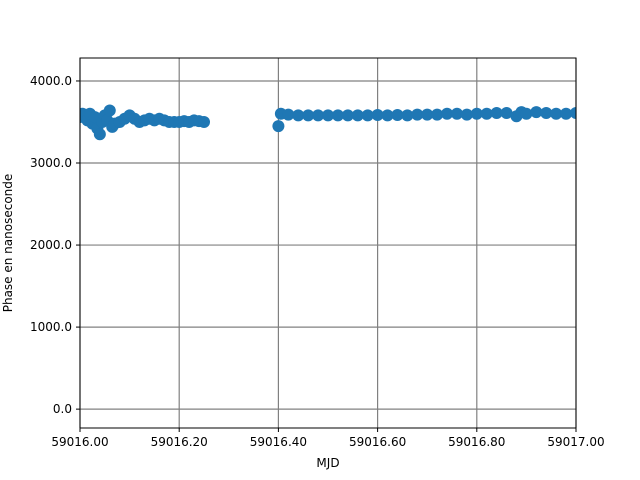 This screenshot has height=480, width=640. What do you see at coordinates (575, 442) in the screenshot?
I see `x-tick-label: 59017.00` at bounding box center [575, 442].